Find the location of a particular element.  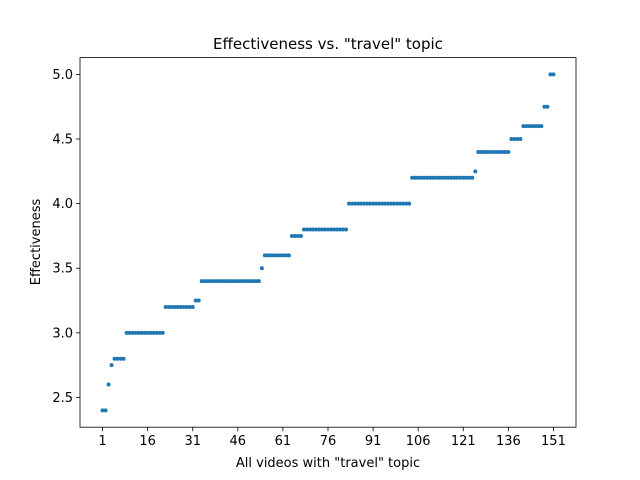

x-tick-label: 1 is located at coordinates (102, 441).